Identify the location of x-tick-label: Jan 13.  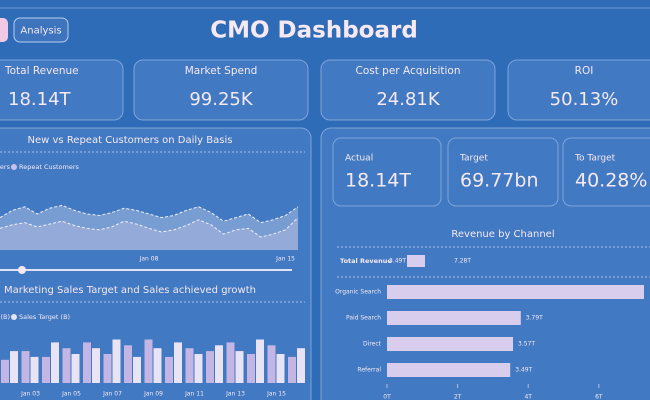
(235, 394).